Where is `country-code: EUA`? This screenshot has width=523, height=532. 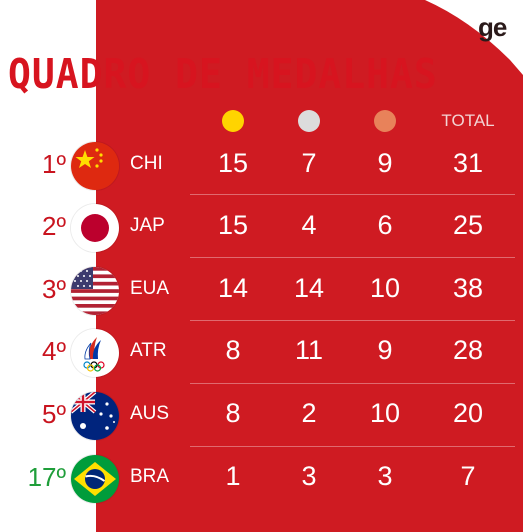
country-code: EUA is located at coordinates (150, 288).